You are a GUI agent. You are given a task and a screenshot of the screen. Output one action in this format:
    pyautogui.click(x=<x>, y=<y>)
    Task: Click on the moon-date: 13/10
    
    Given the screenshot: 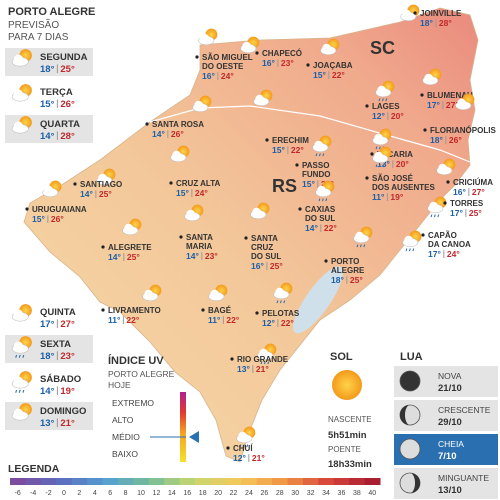 What is the action you would take?
    pyautogui.click(x=450, y=490)
    